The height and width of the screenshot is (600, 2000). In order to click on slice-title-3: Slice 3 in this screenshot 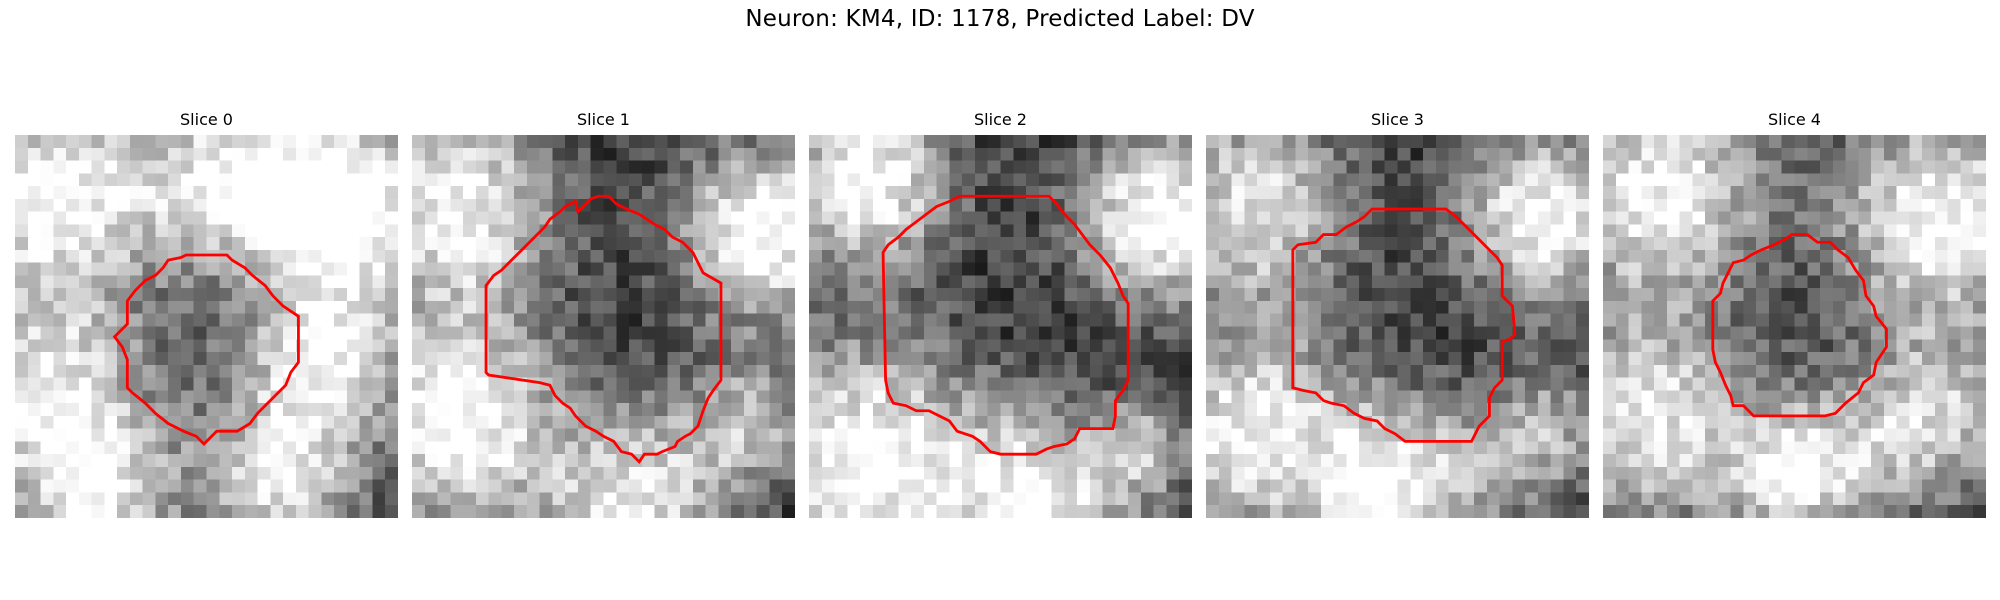, I will do `click(1397, 119)`.